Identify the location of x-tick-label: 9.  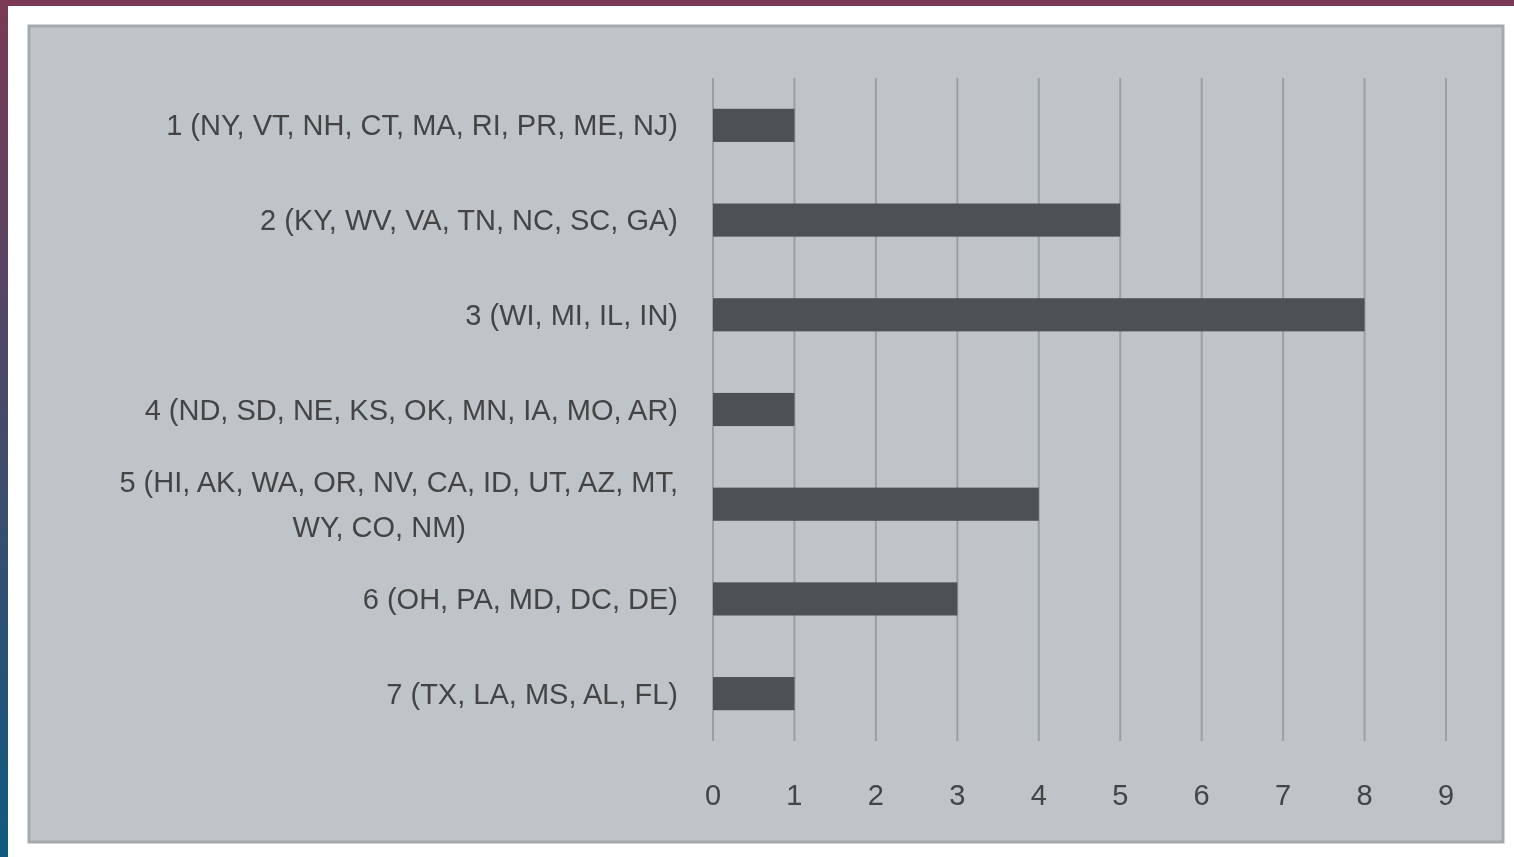
(1446, 795).